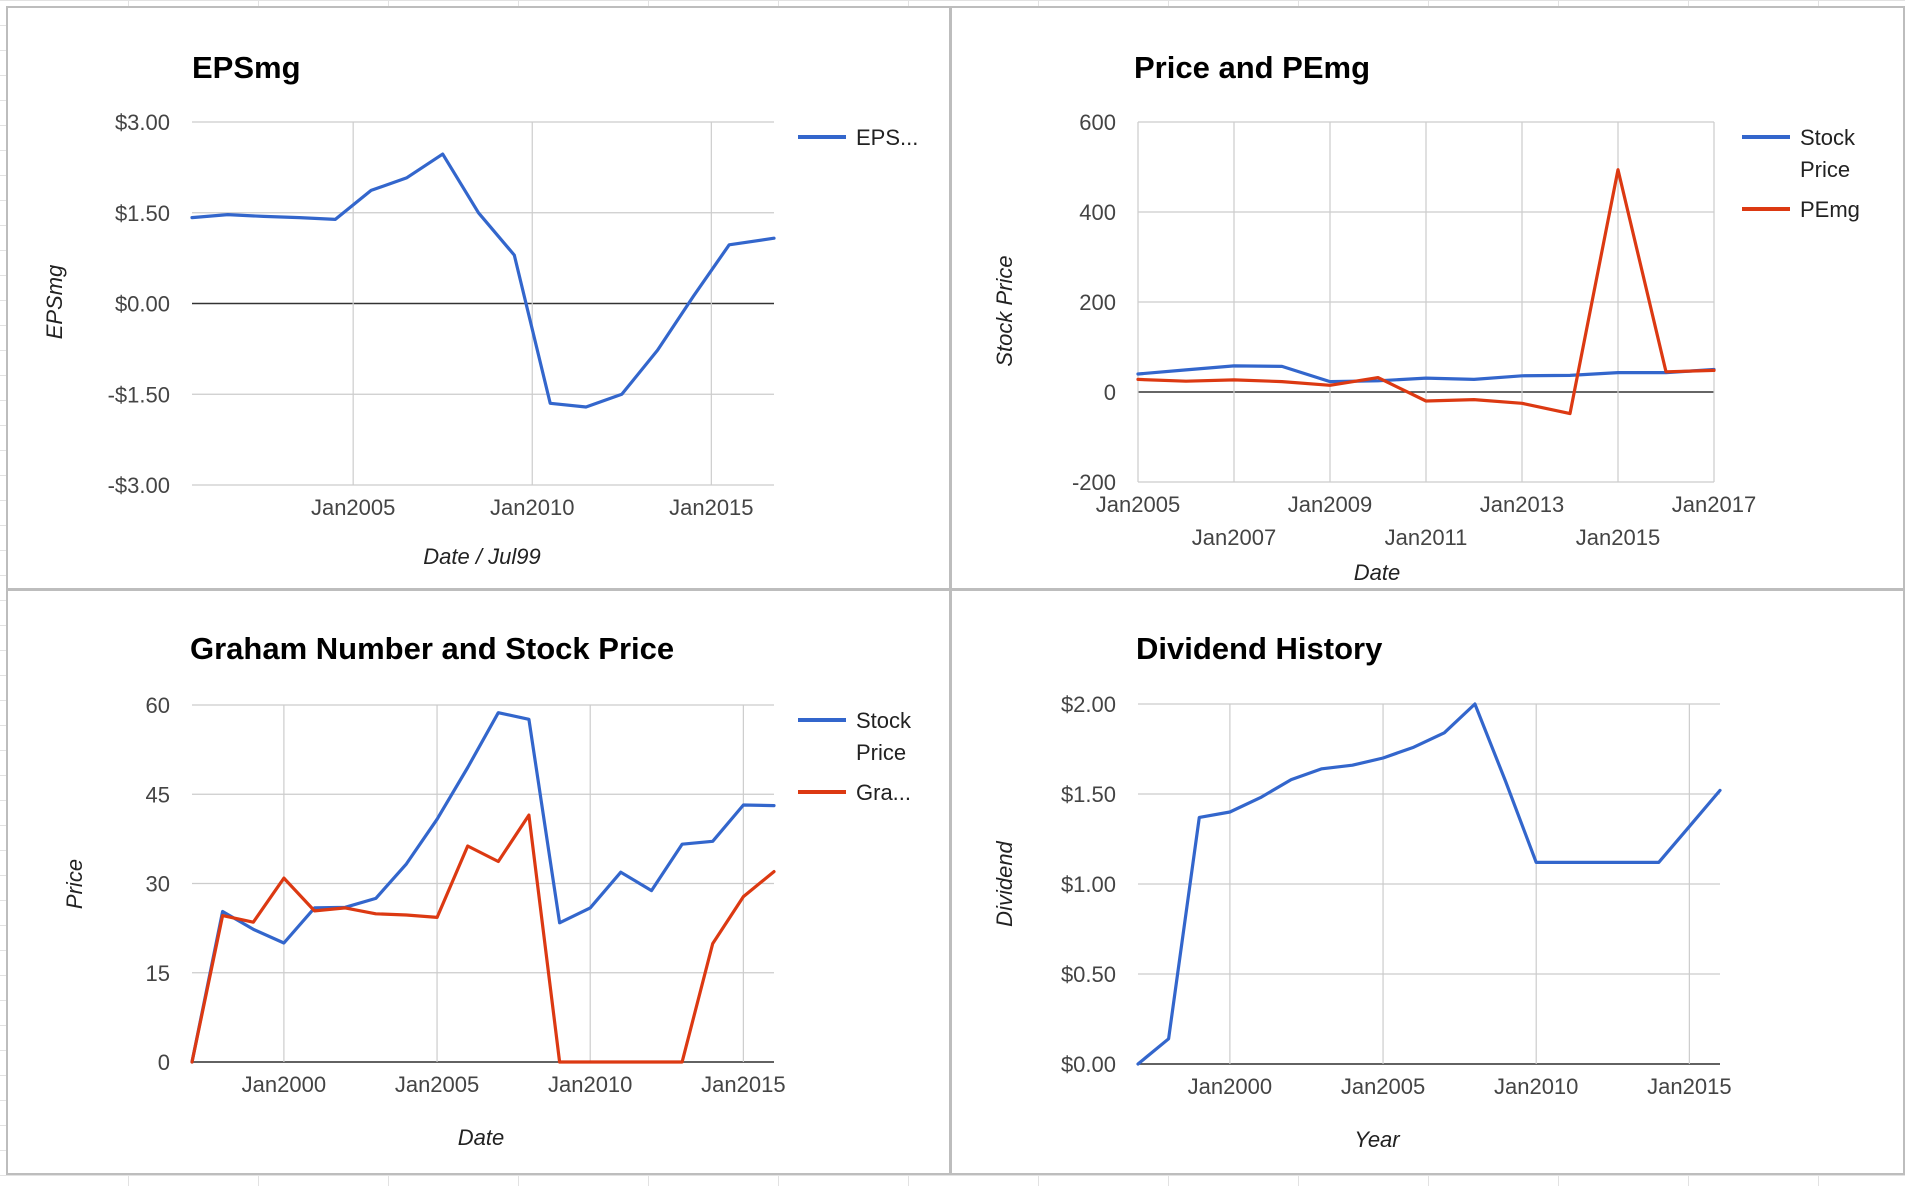 The width and height of the screenshot is (1905, 1186). I want to click on y-tick-label: 45, so click(158, 794).